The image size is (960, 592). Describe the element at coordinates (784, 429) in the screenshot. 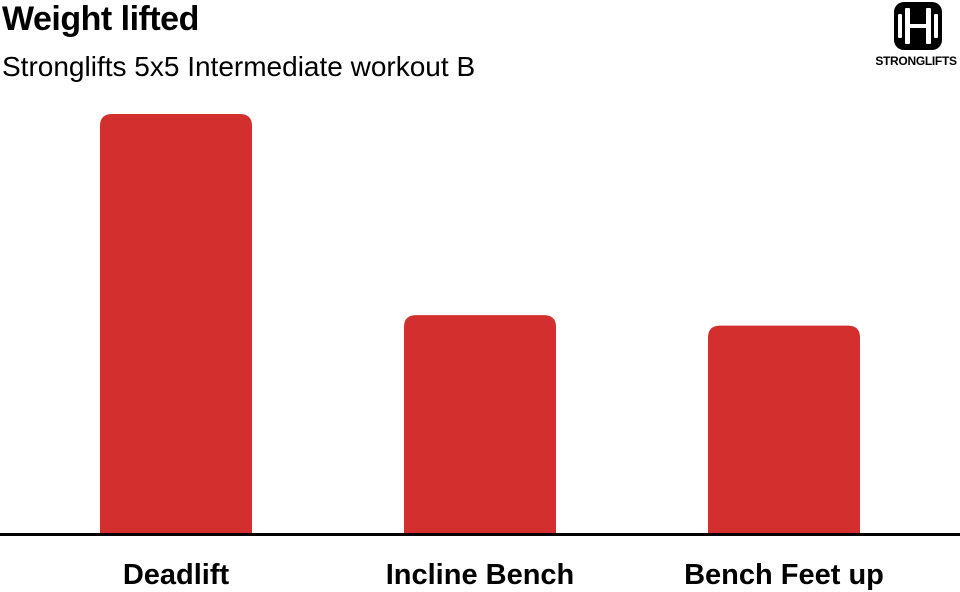

I see `bar-bench-feet-up` at that location.